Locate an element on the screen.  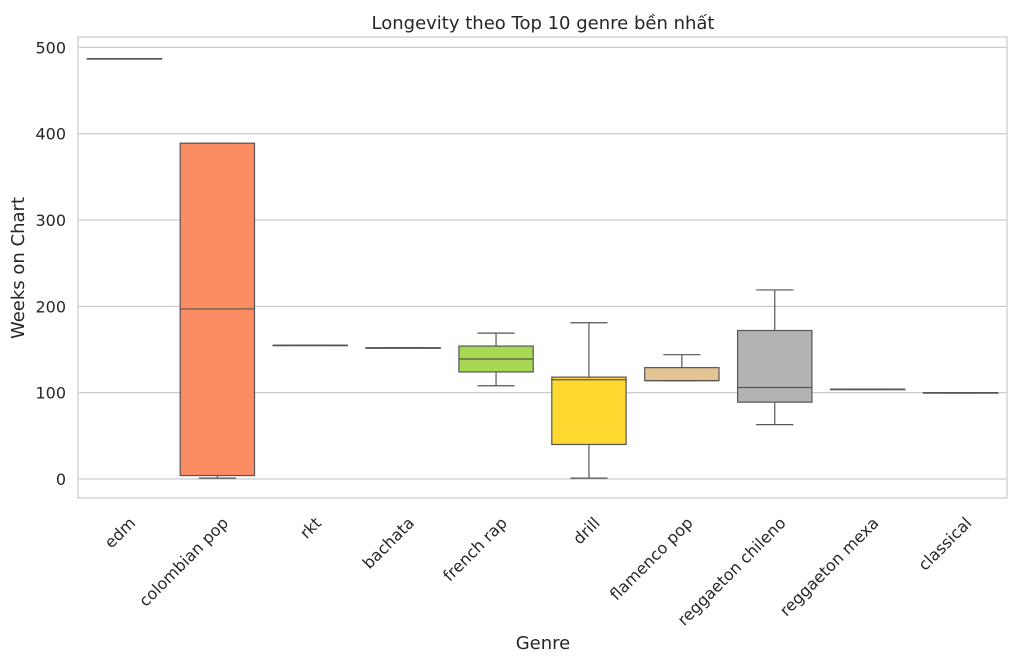
y-tick-label: 200 is located at coordinates (50, 306).